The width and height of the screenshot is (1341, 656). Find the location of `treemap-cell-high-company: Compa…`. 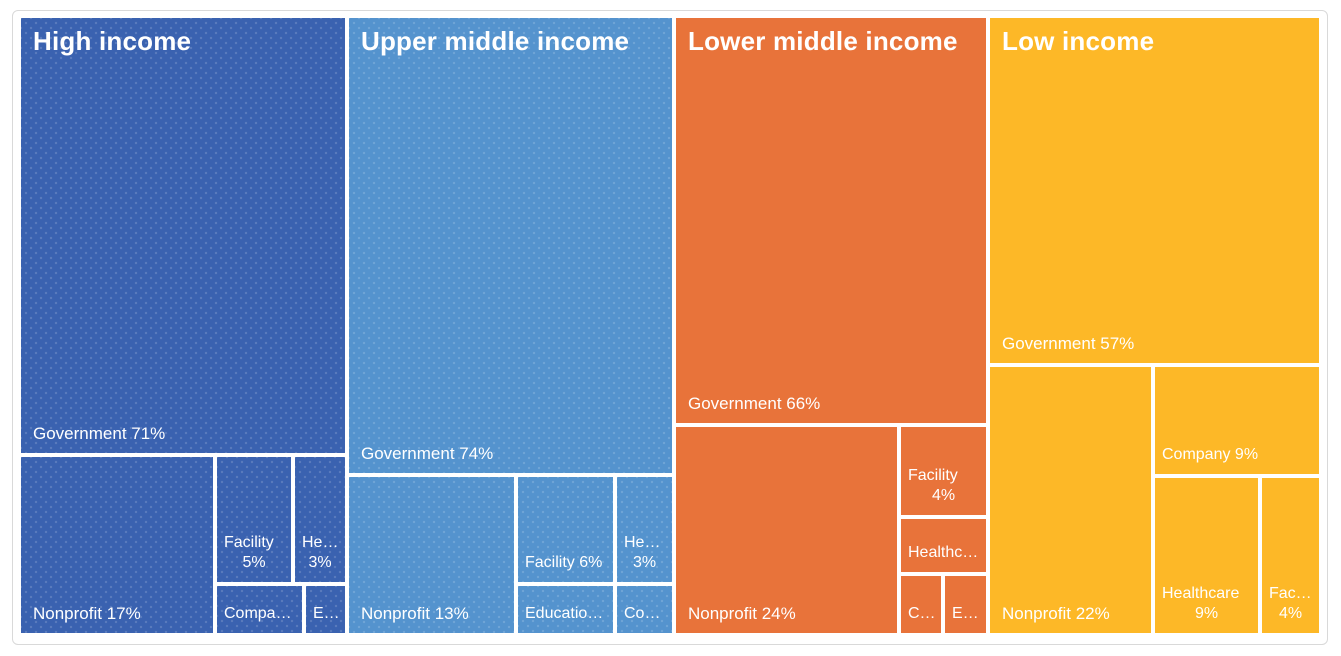

treemap-cell-high-company: Compa… is located at coordinates (259, 609).